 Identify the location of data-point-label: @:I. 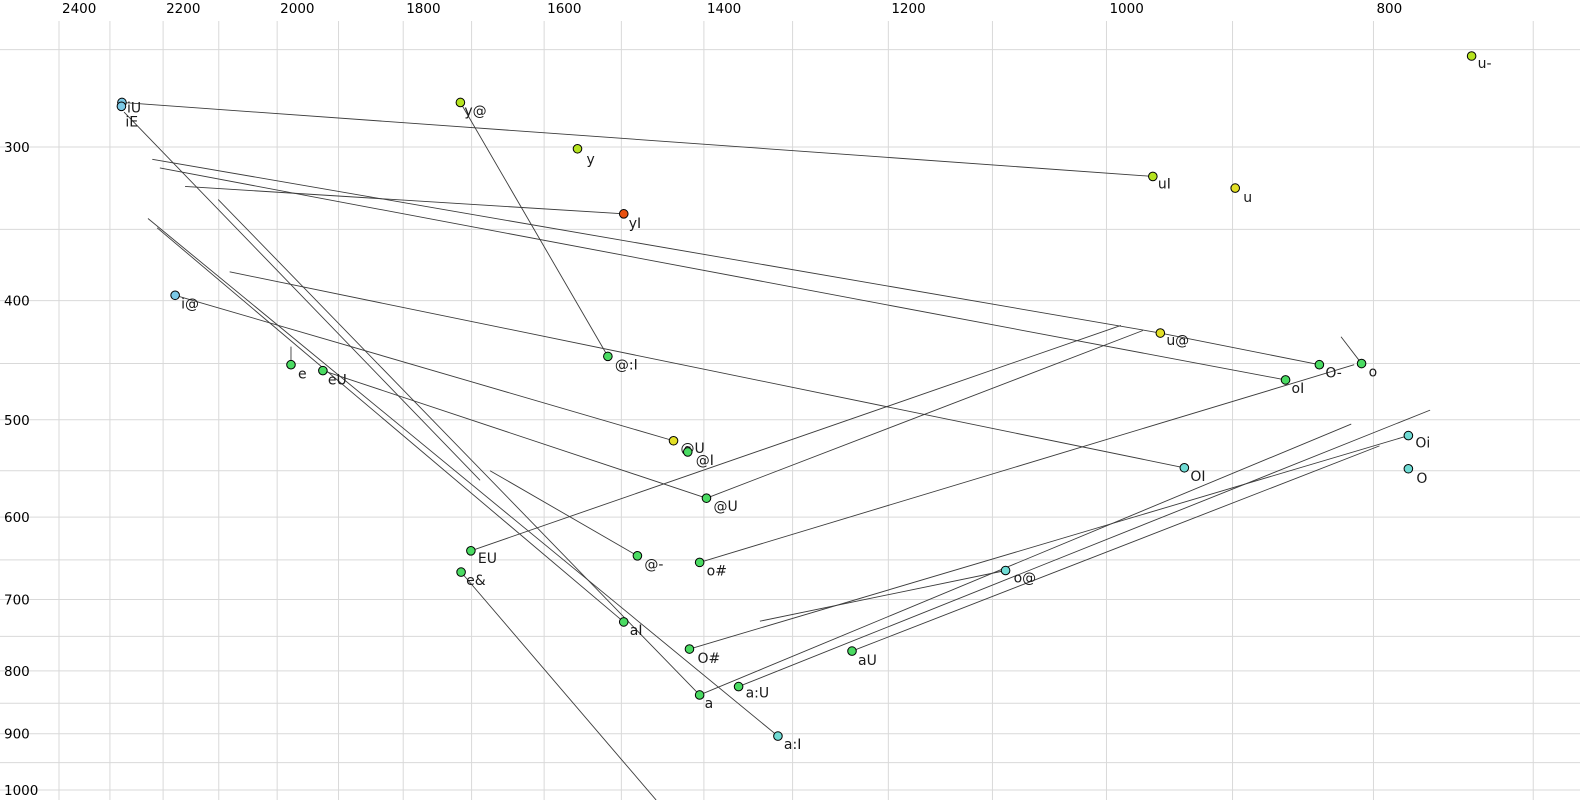
(626, 365).